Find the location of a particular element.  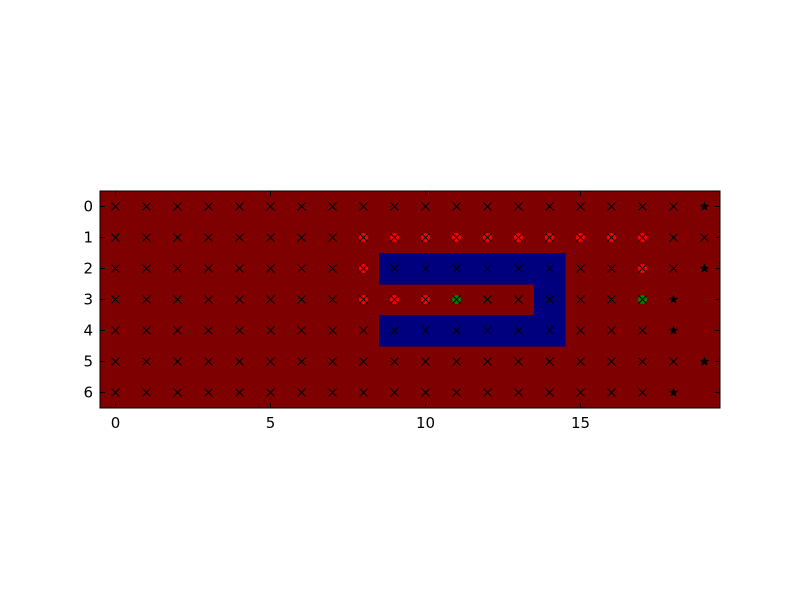

y-tick-label: 4 is located at coordinates (88, 331).